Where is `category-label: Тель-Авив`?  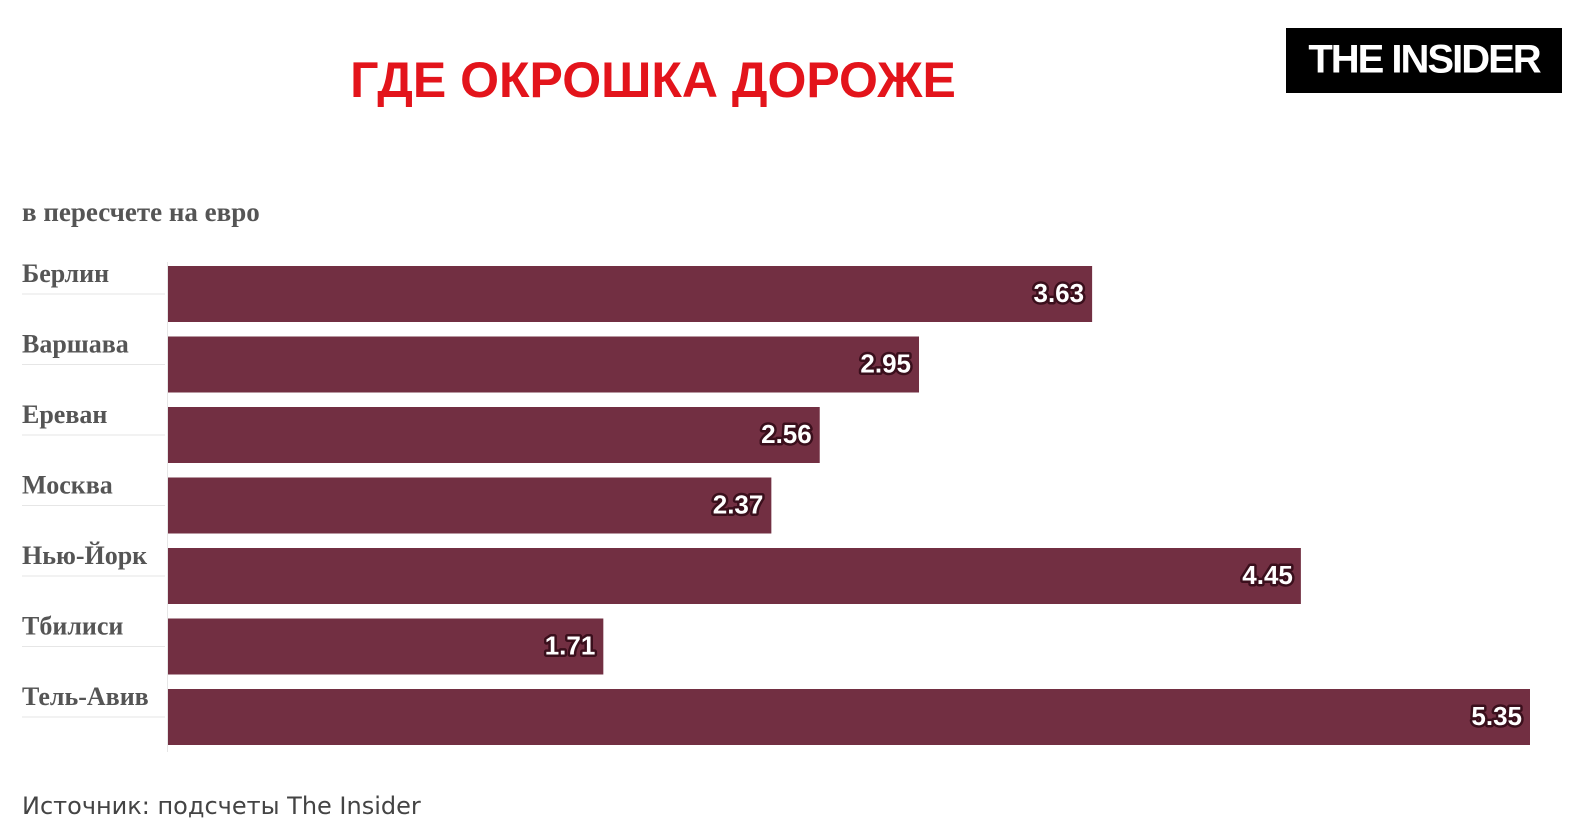 category-label: Тель-Авив is located at coordinates (85, 696).